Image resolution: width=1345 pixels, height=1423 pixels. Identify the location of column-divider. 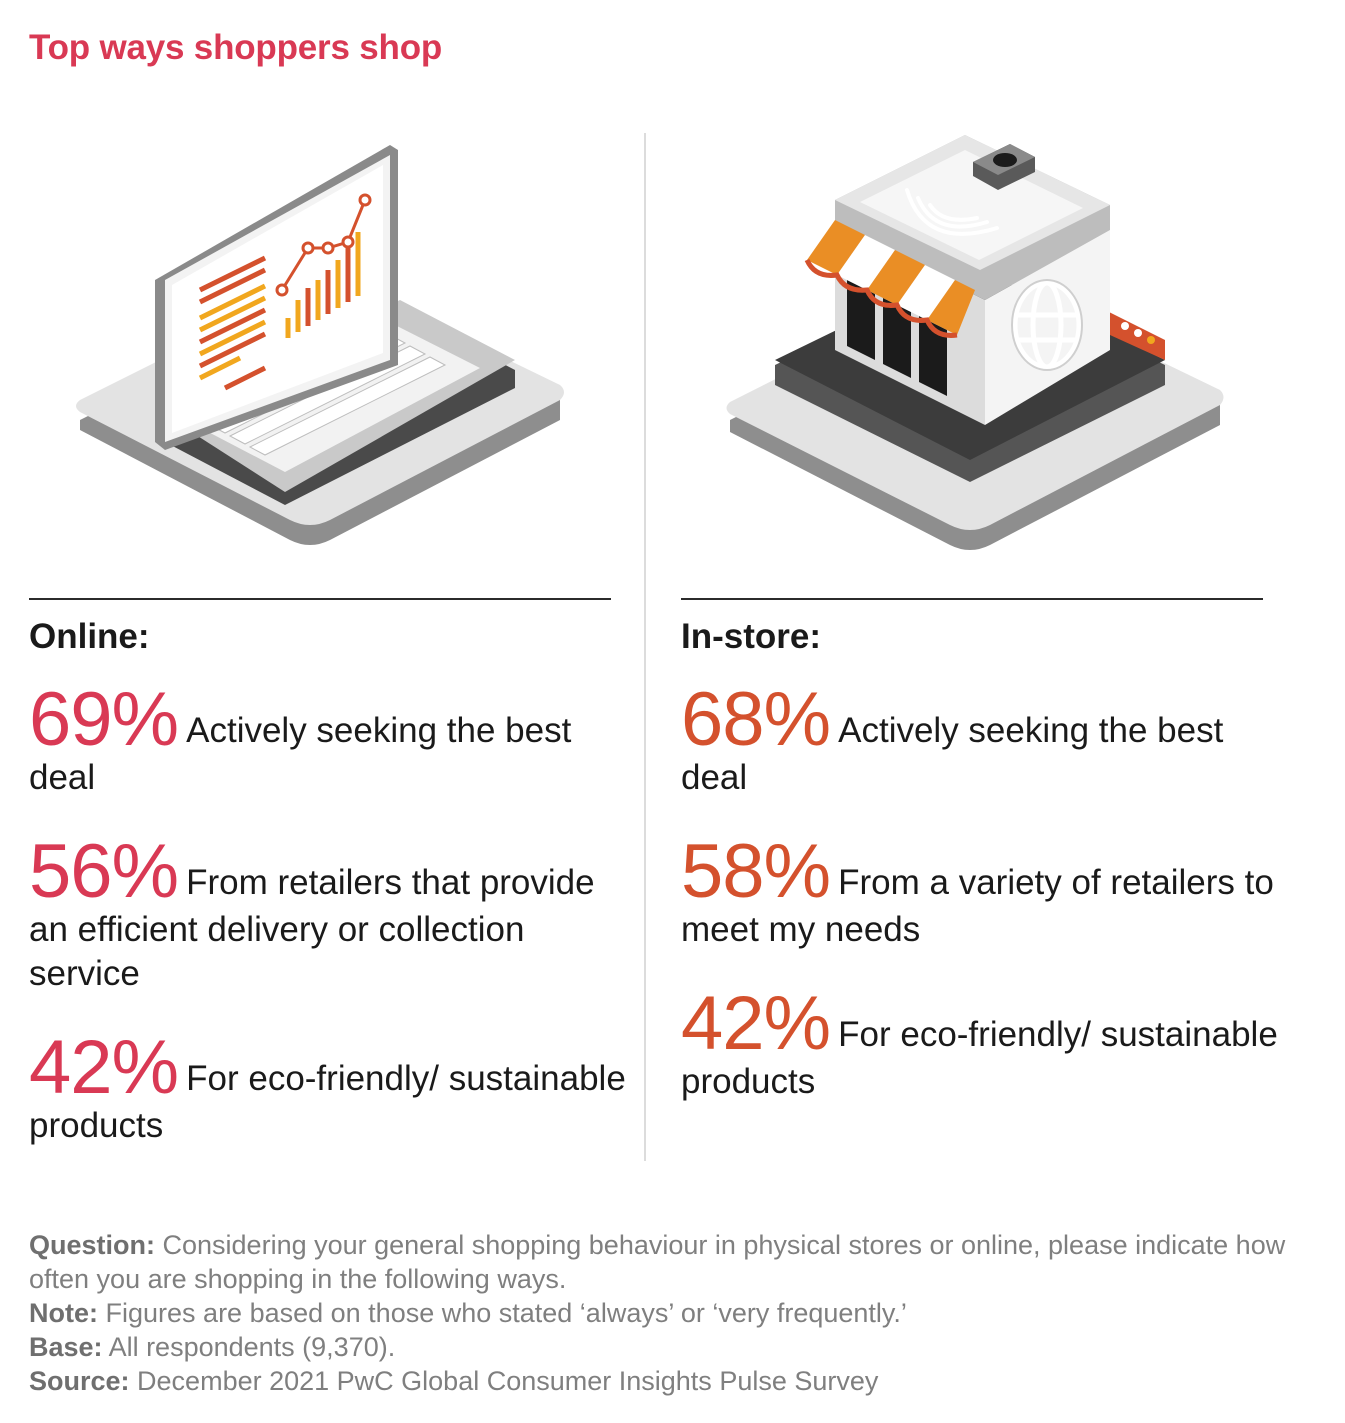
(645, 647).